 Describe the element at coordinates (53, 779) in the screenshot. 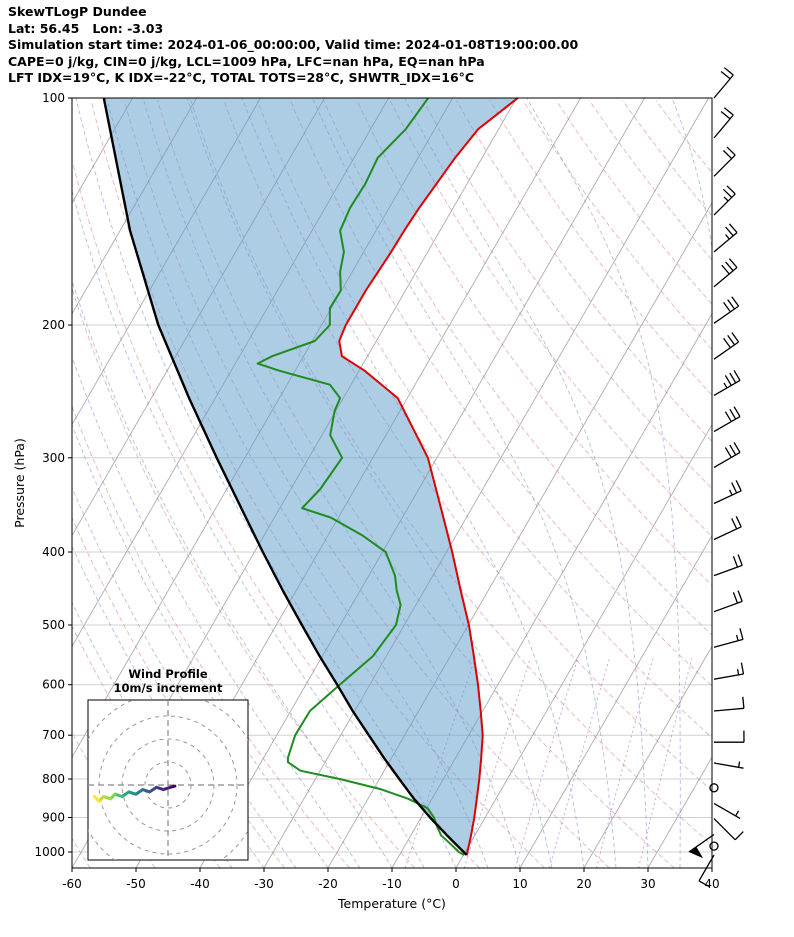

I see `pressure-tick-label: 800` at that location.